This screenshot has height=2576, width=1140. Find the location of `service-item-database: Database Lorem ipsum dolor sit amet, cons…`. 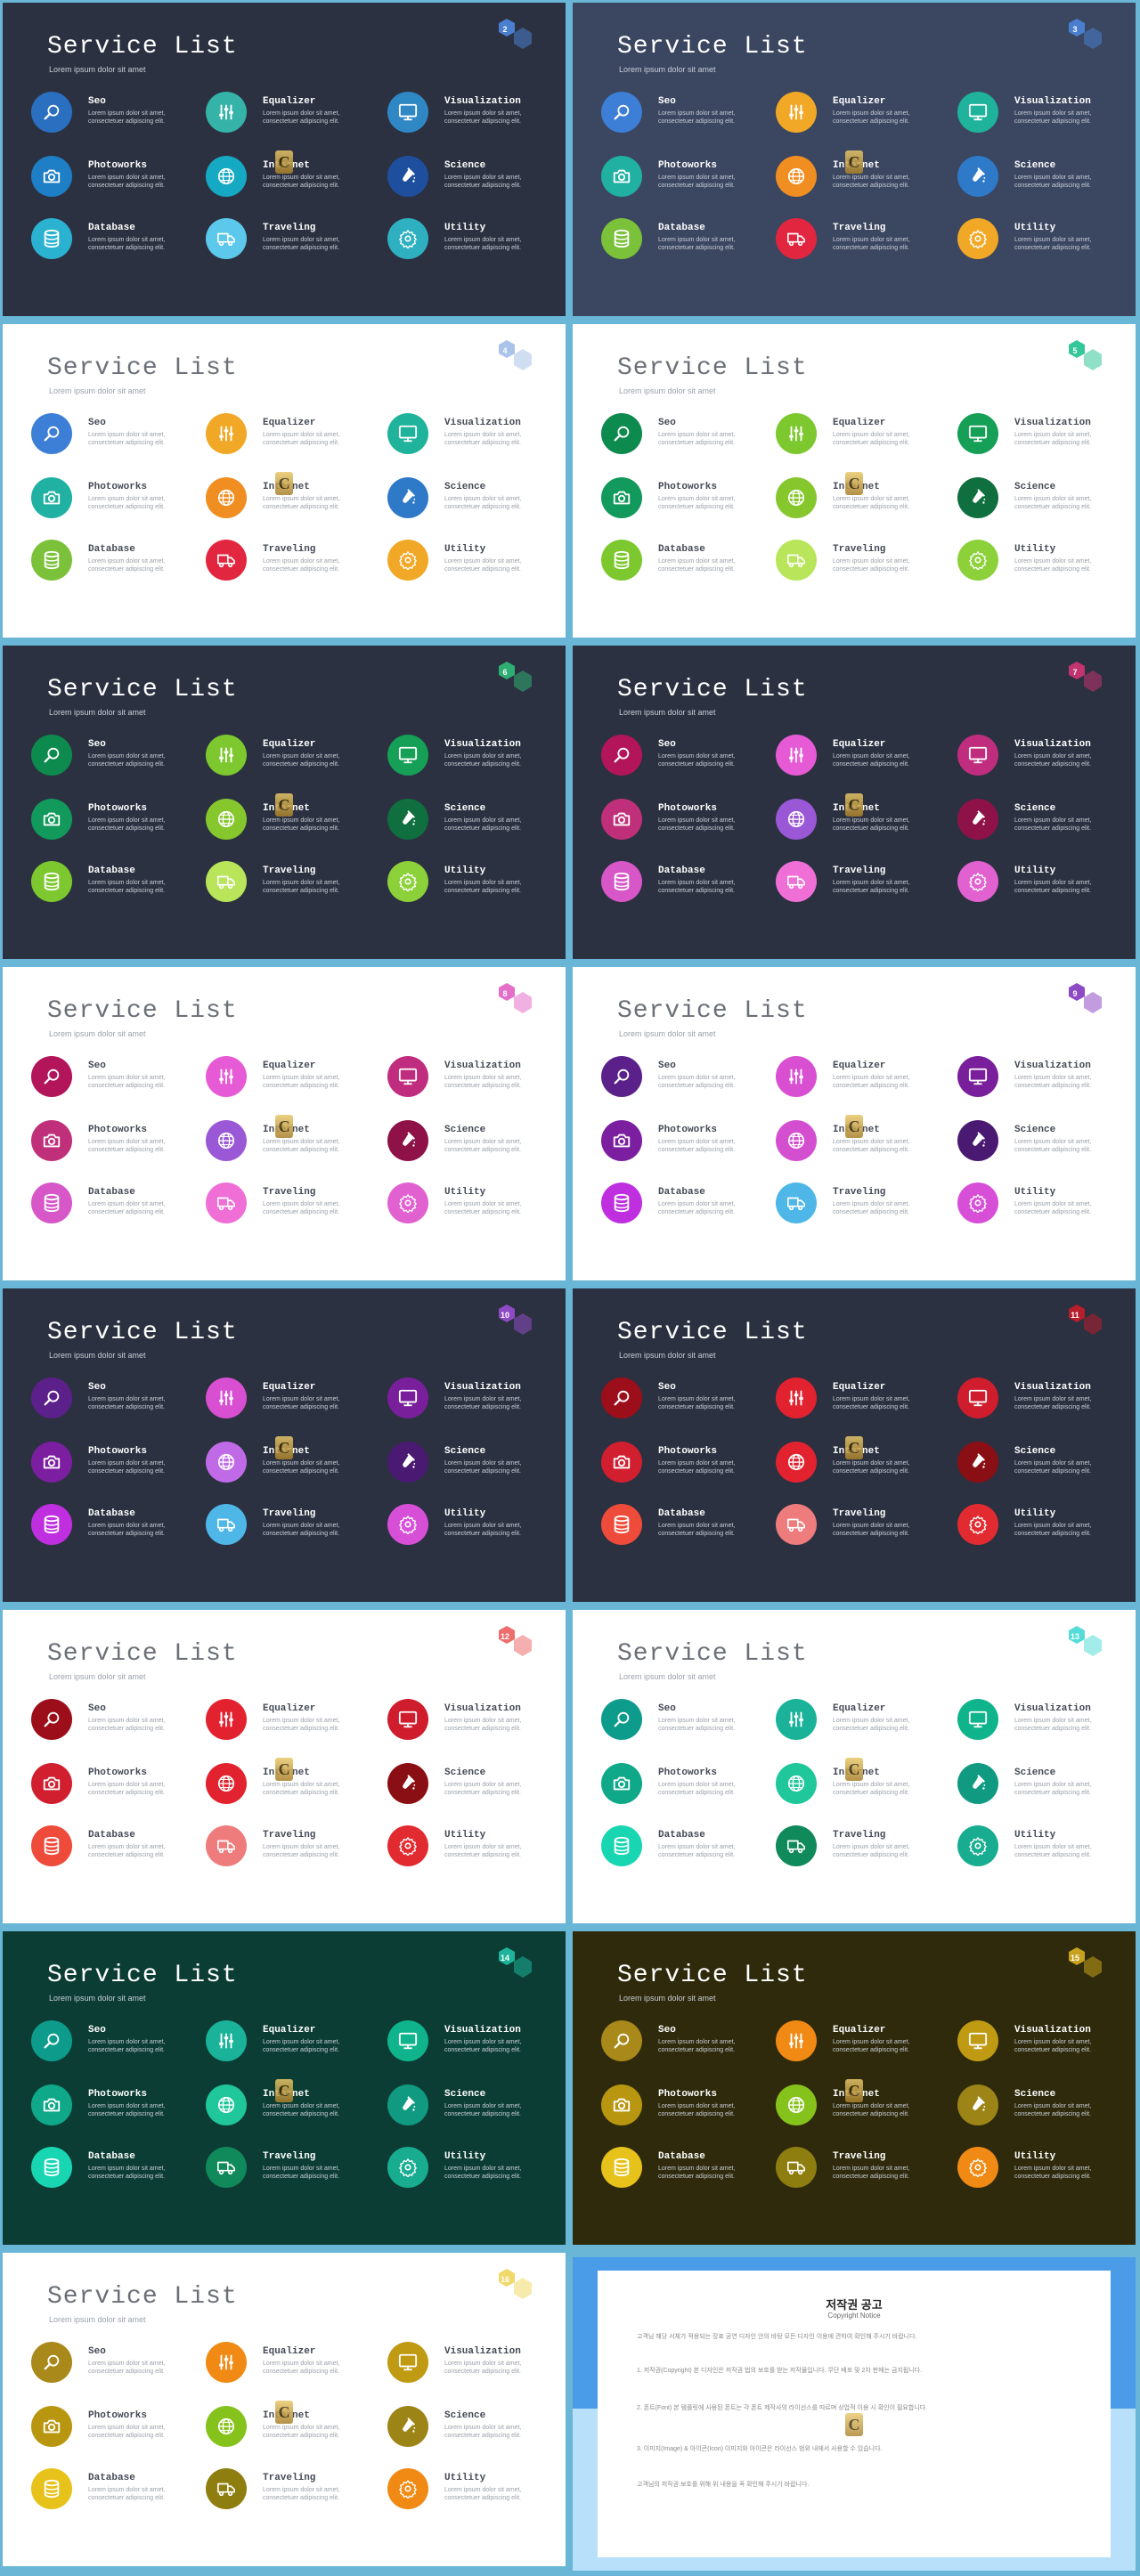

service-item-database: Database Lorem ipsum dolor sit amet, cons… is located at coordinates (690, 563).